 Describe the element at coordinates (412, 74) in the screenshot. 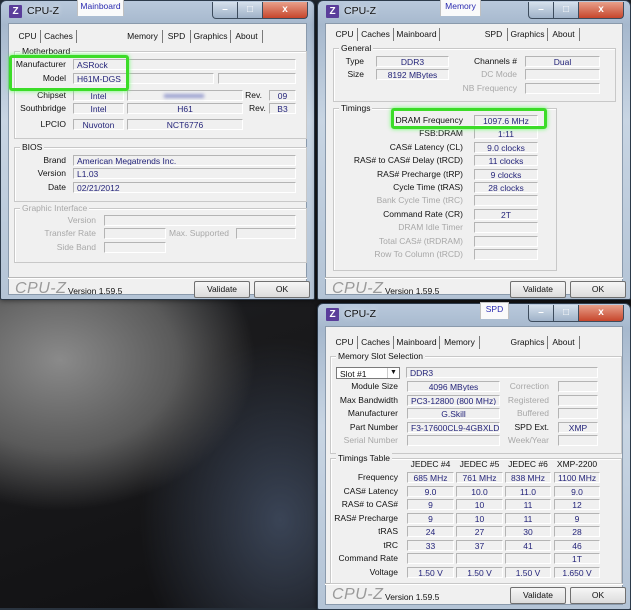

I see `memory-general-size: 8192 MBytes` at that location.